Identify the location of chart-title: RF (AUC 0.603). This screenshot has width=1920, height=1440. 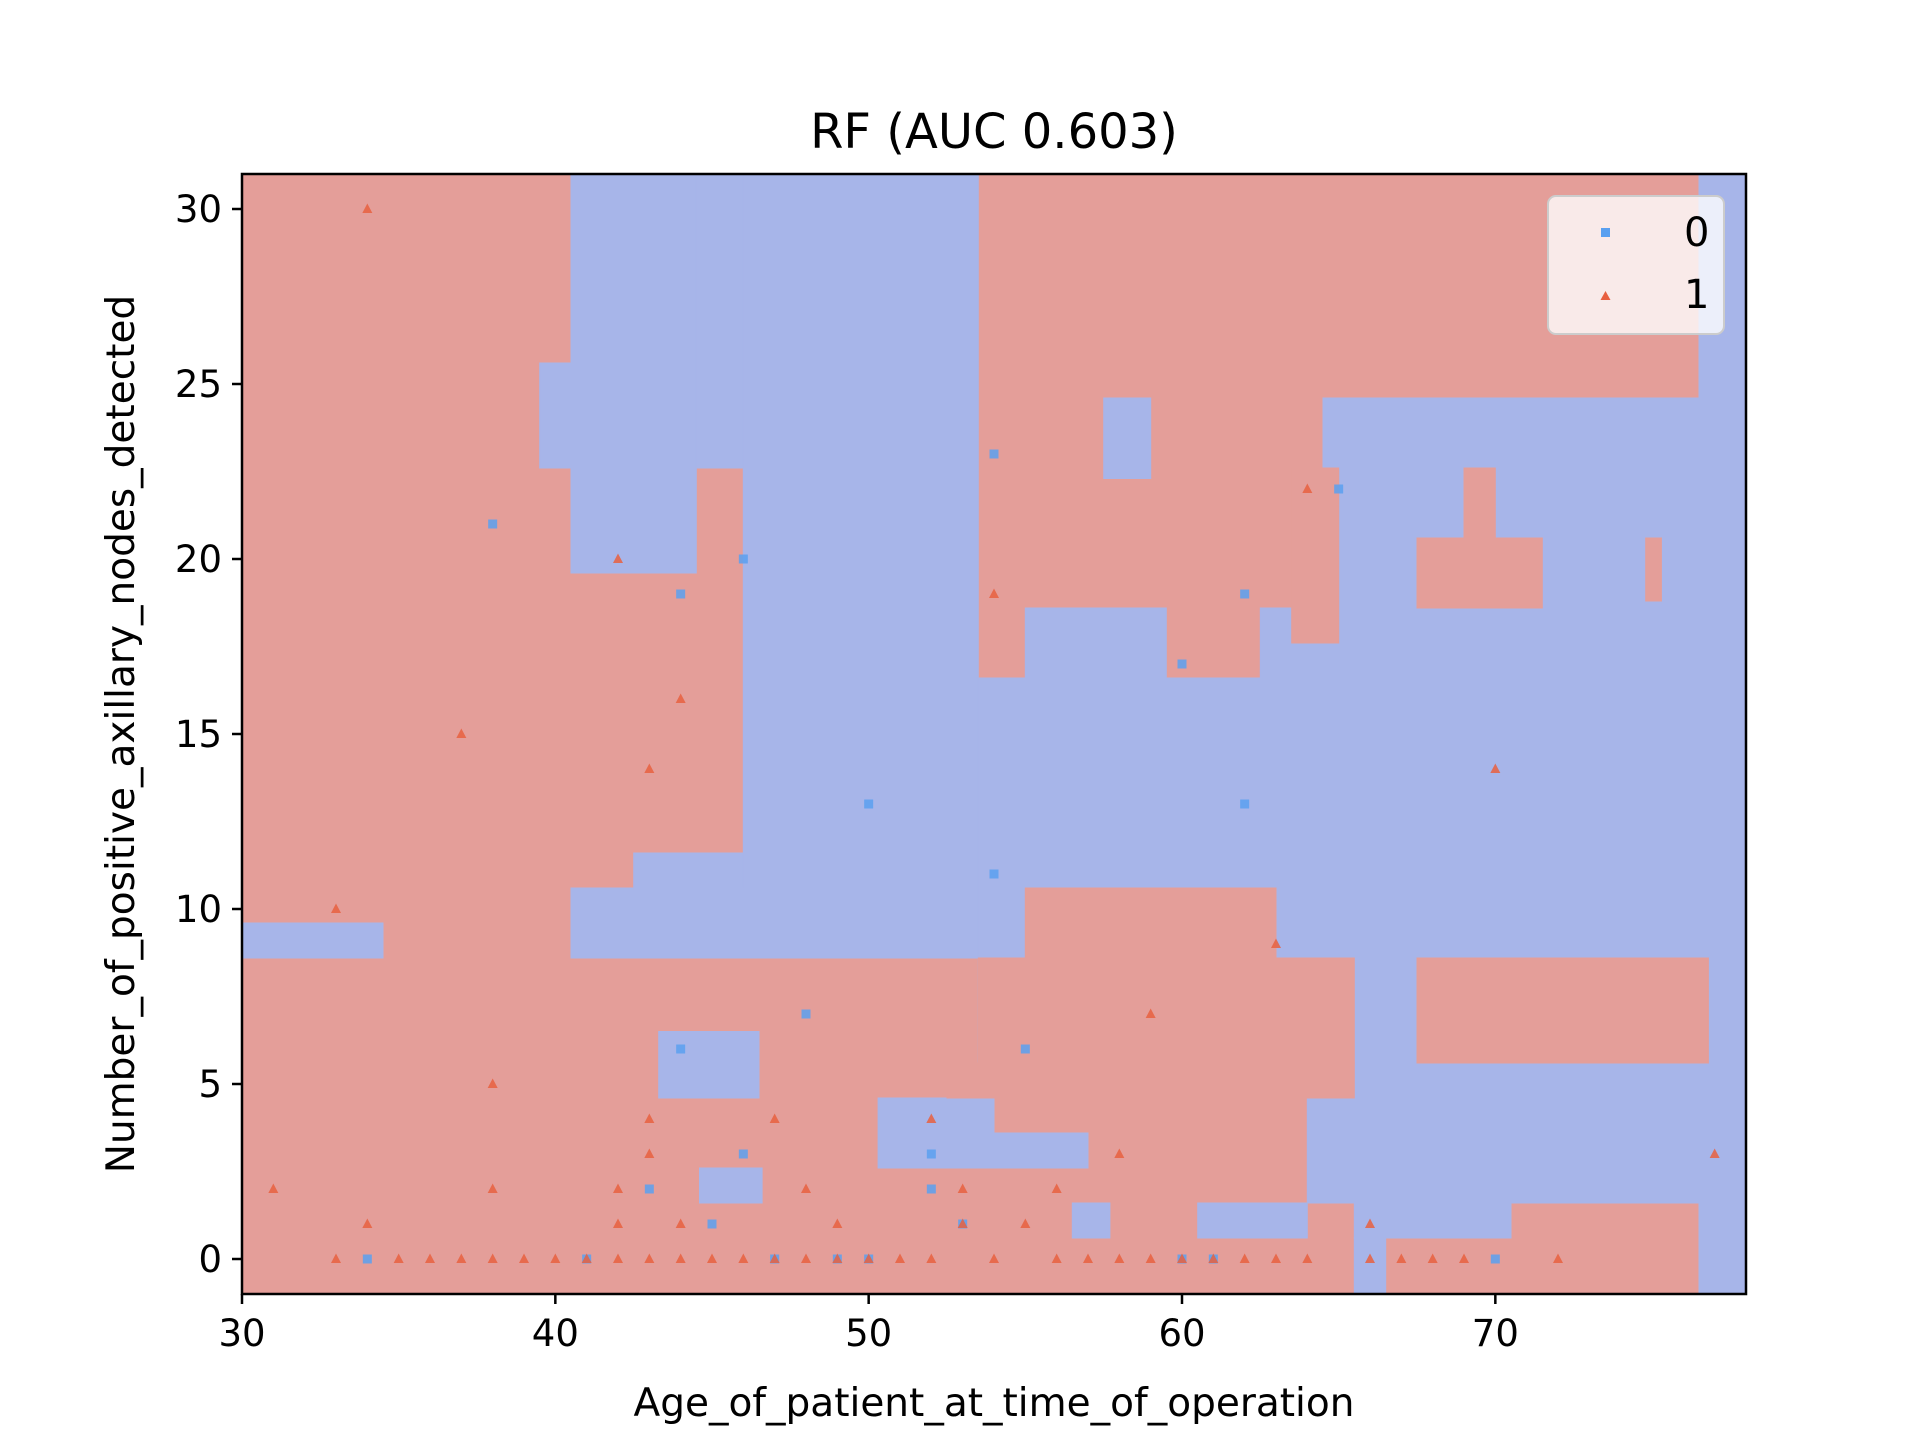
(994, 132).